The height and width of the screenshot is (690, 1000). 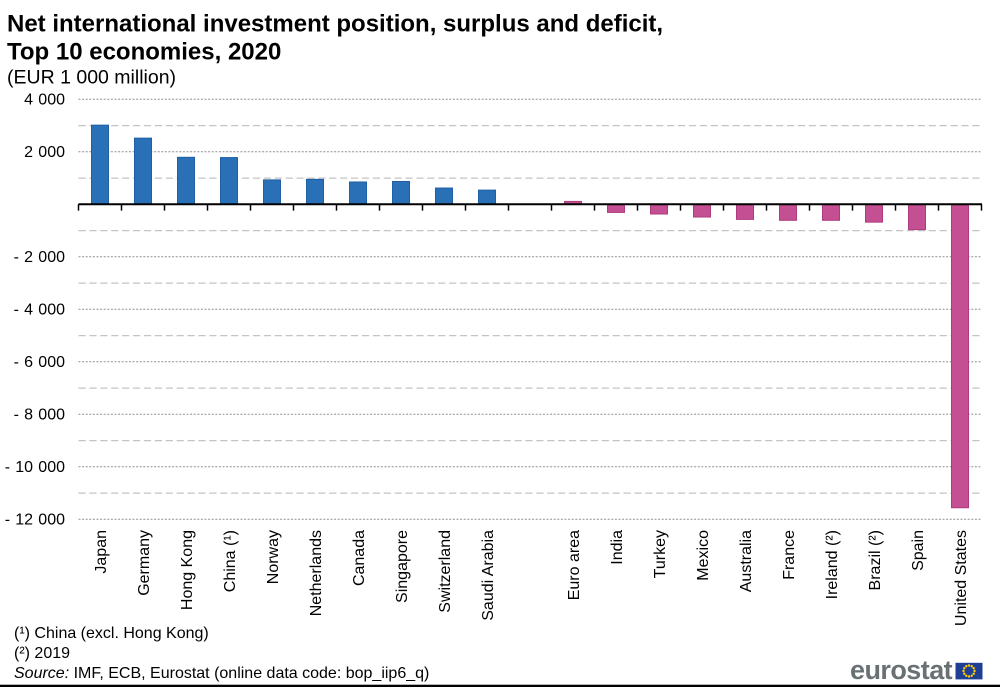 I want to click on svg-text: Australia, so click(x=746, y=561).